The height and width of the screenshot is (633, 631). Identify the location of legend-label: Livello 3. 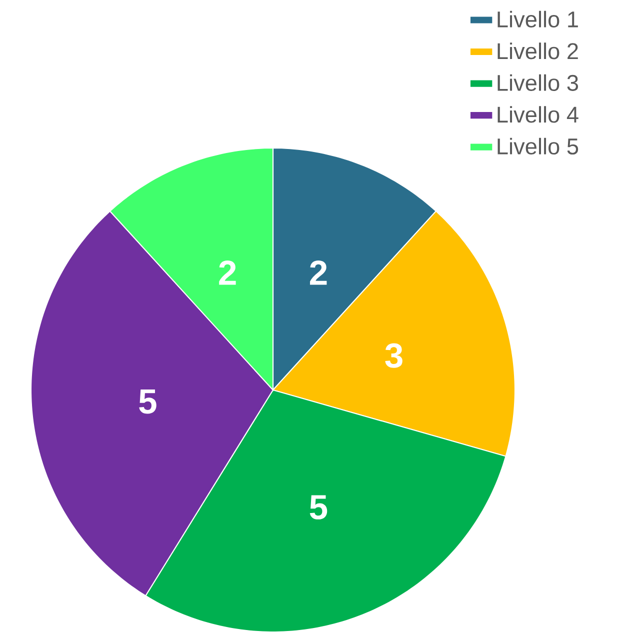
(538, 82).